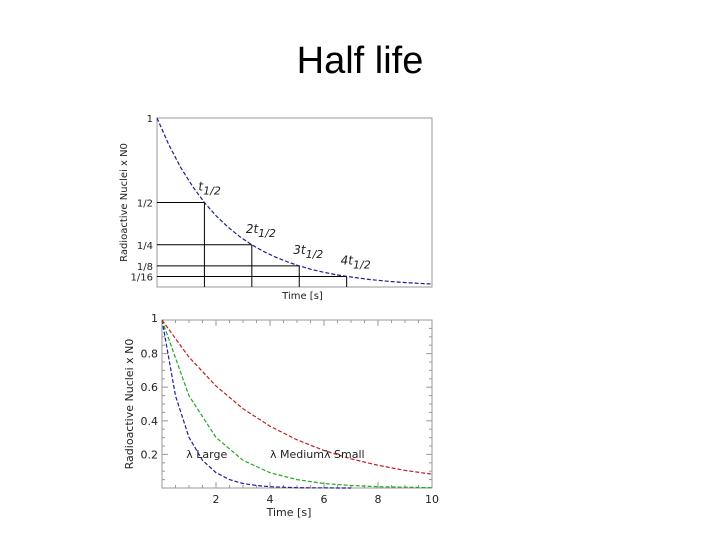 The height and width of the screenshot is (540, 720). Describe the element at coordinates (209, 189) in the screenshot. I see `half-life-annotation: t1/2` at that location.